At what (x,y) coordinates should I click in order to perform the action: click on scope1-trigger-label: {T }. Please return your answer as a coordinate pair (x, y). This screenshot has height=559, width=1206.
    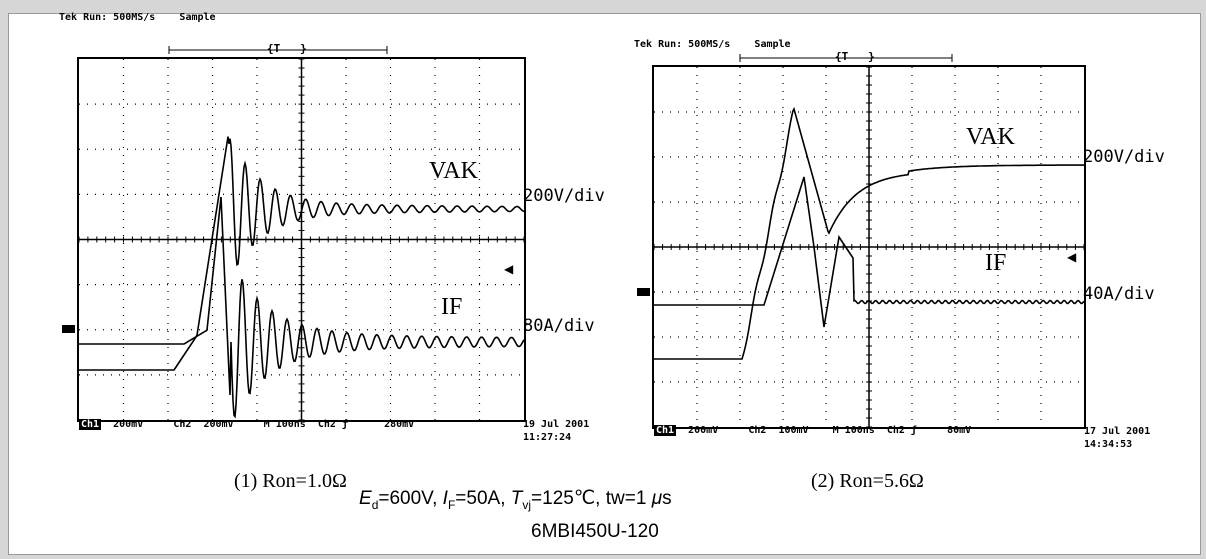
    Looking at the image, I should click on (287, 48).